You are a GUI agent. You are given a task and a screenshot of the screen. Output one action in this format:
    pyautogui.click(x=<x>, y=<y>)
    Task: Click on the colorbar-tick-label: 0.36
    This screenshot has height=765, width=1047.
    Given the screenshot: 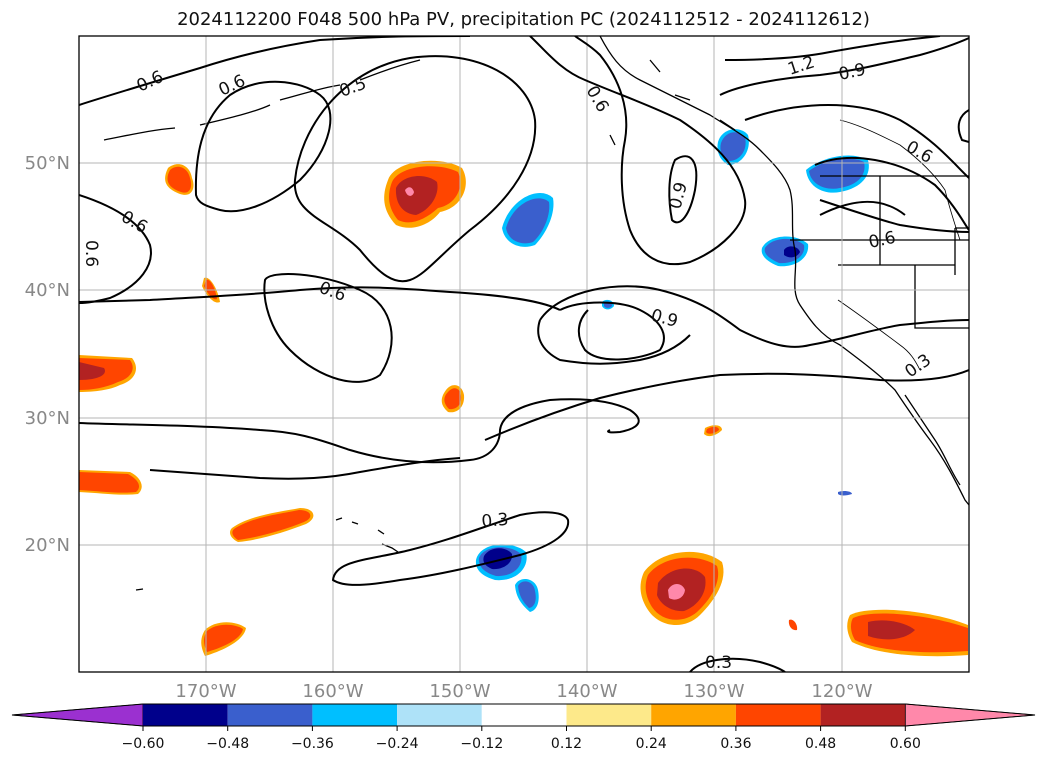 What is the action you would take?
    pyautogui.click(x=735, y=744)
    